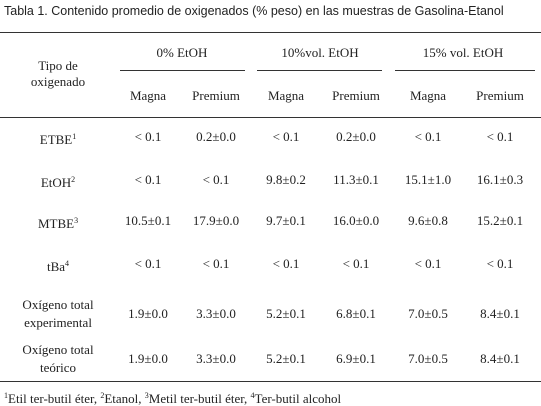  What do you see at coordinates (53, 398) in the screenshot?
I see `footnote-text: Etil ter-butil éter,` at bounding box center [53, 398].